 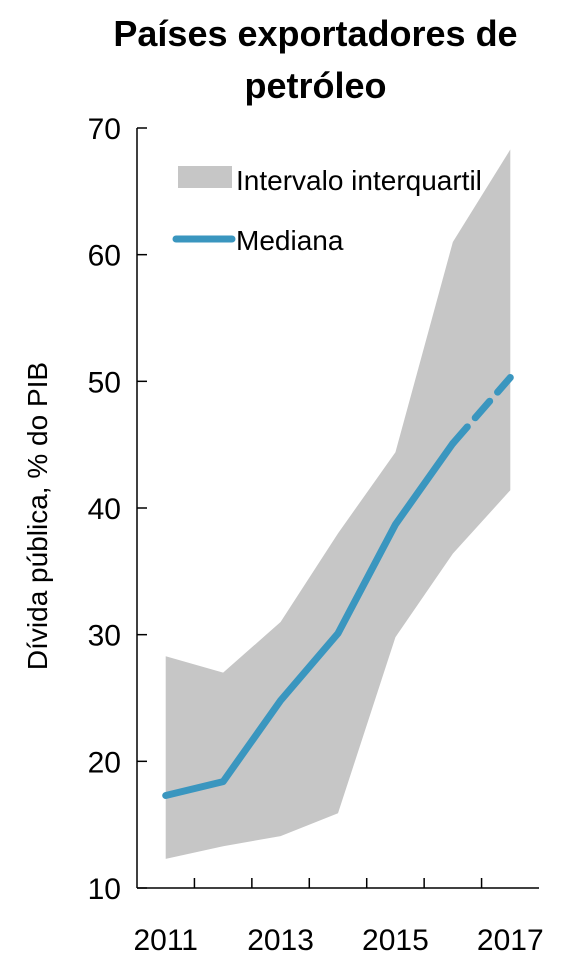 I want to click on legend-label-band: Intervalo interquartil, so click(x=359, y=180).